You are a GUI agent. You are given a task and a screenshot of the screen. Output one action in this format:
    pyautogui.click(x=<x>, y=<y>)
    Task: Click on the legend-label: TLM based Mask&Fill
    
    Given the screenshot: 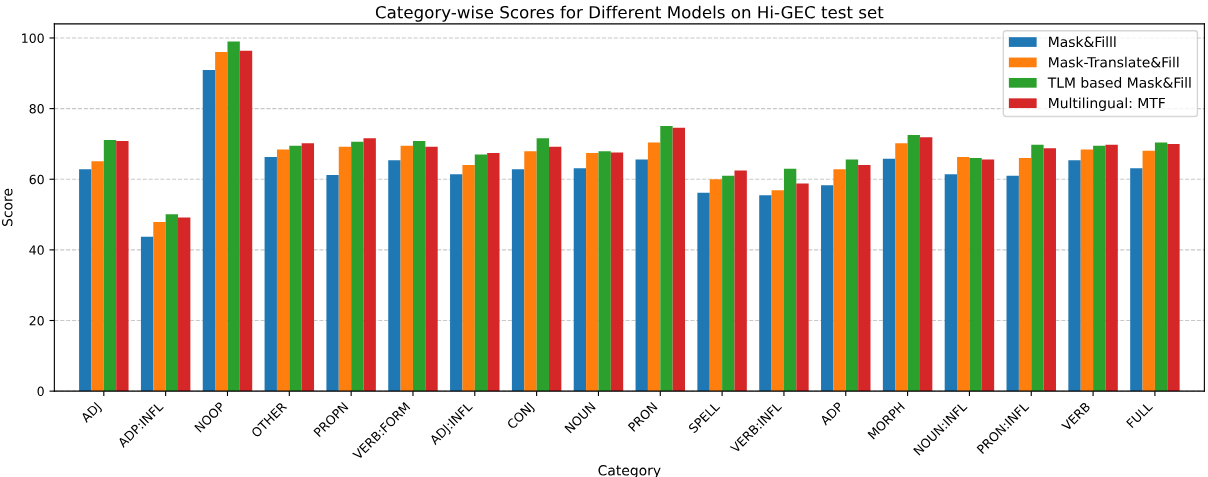 What is the action you would take?
    pyautogui.click(x=1119, y=82)
    